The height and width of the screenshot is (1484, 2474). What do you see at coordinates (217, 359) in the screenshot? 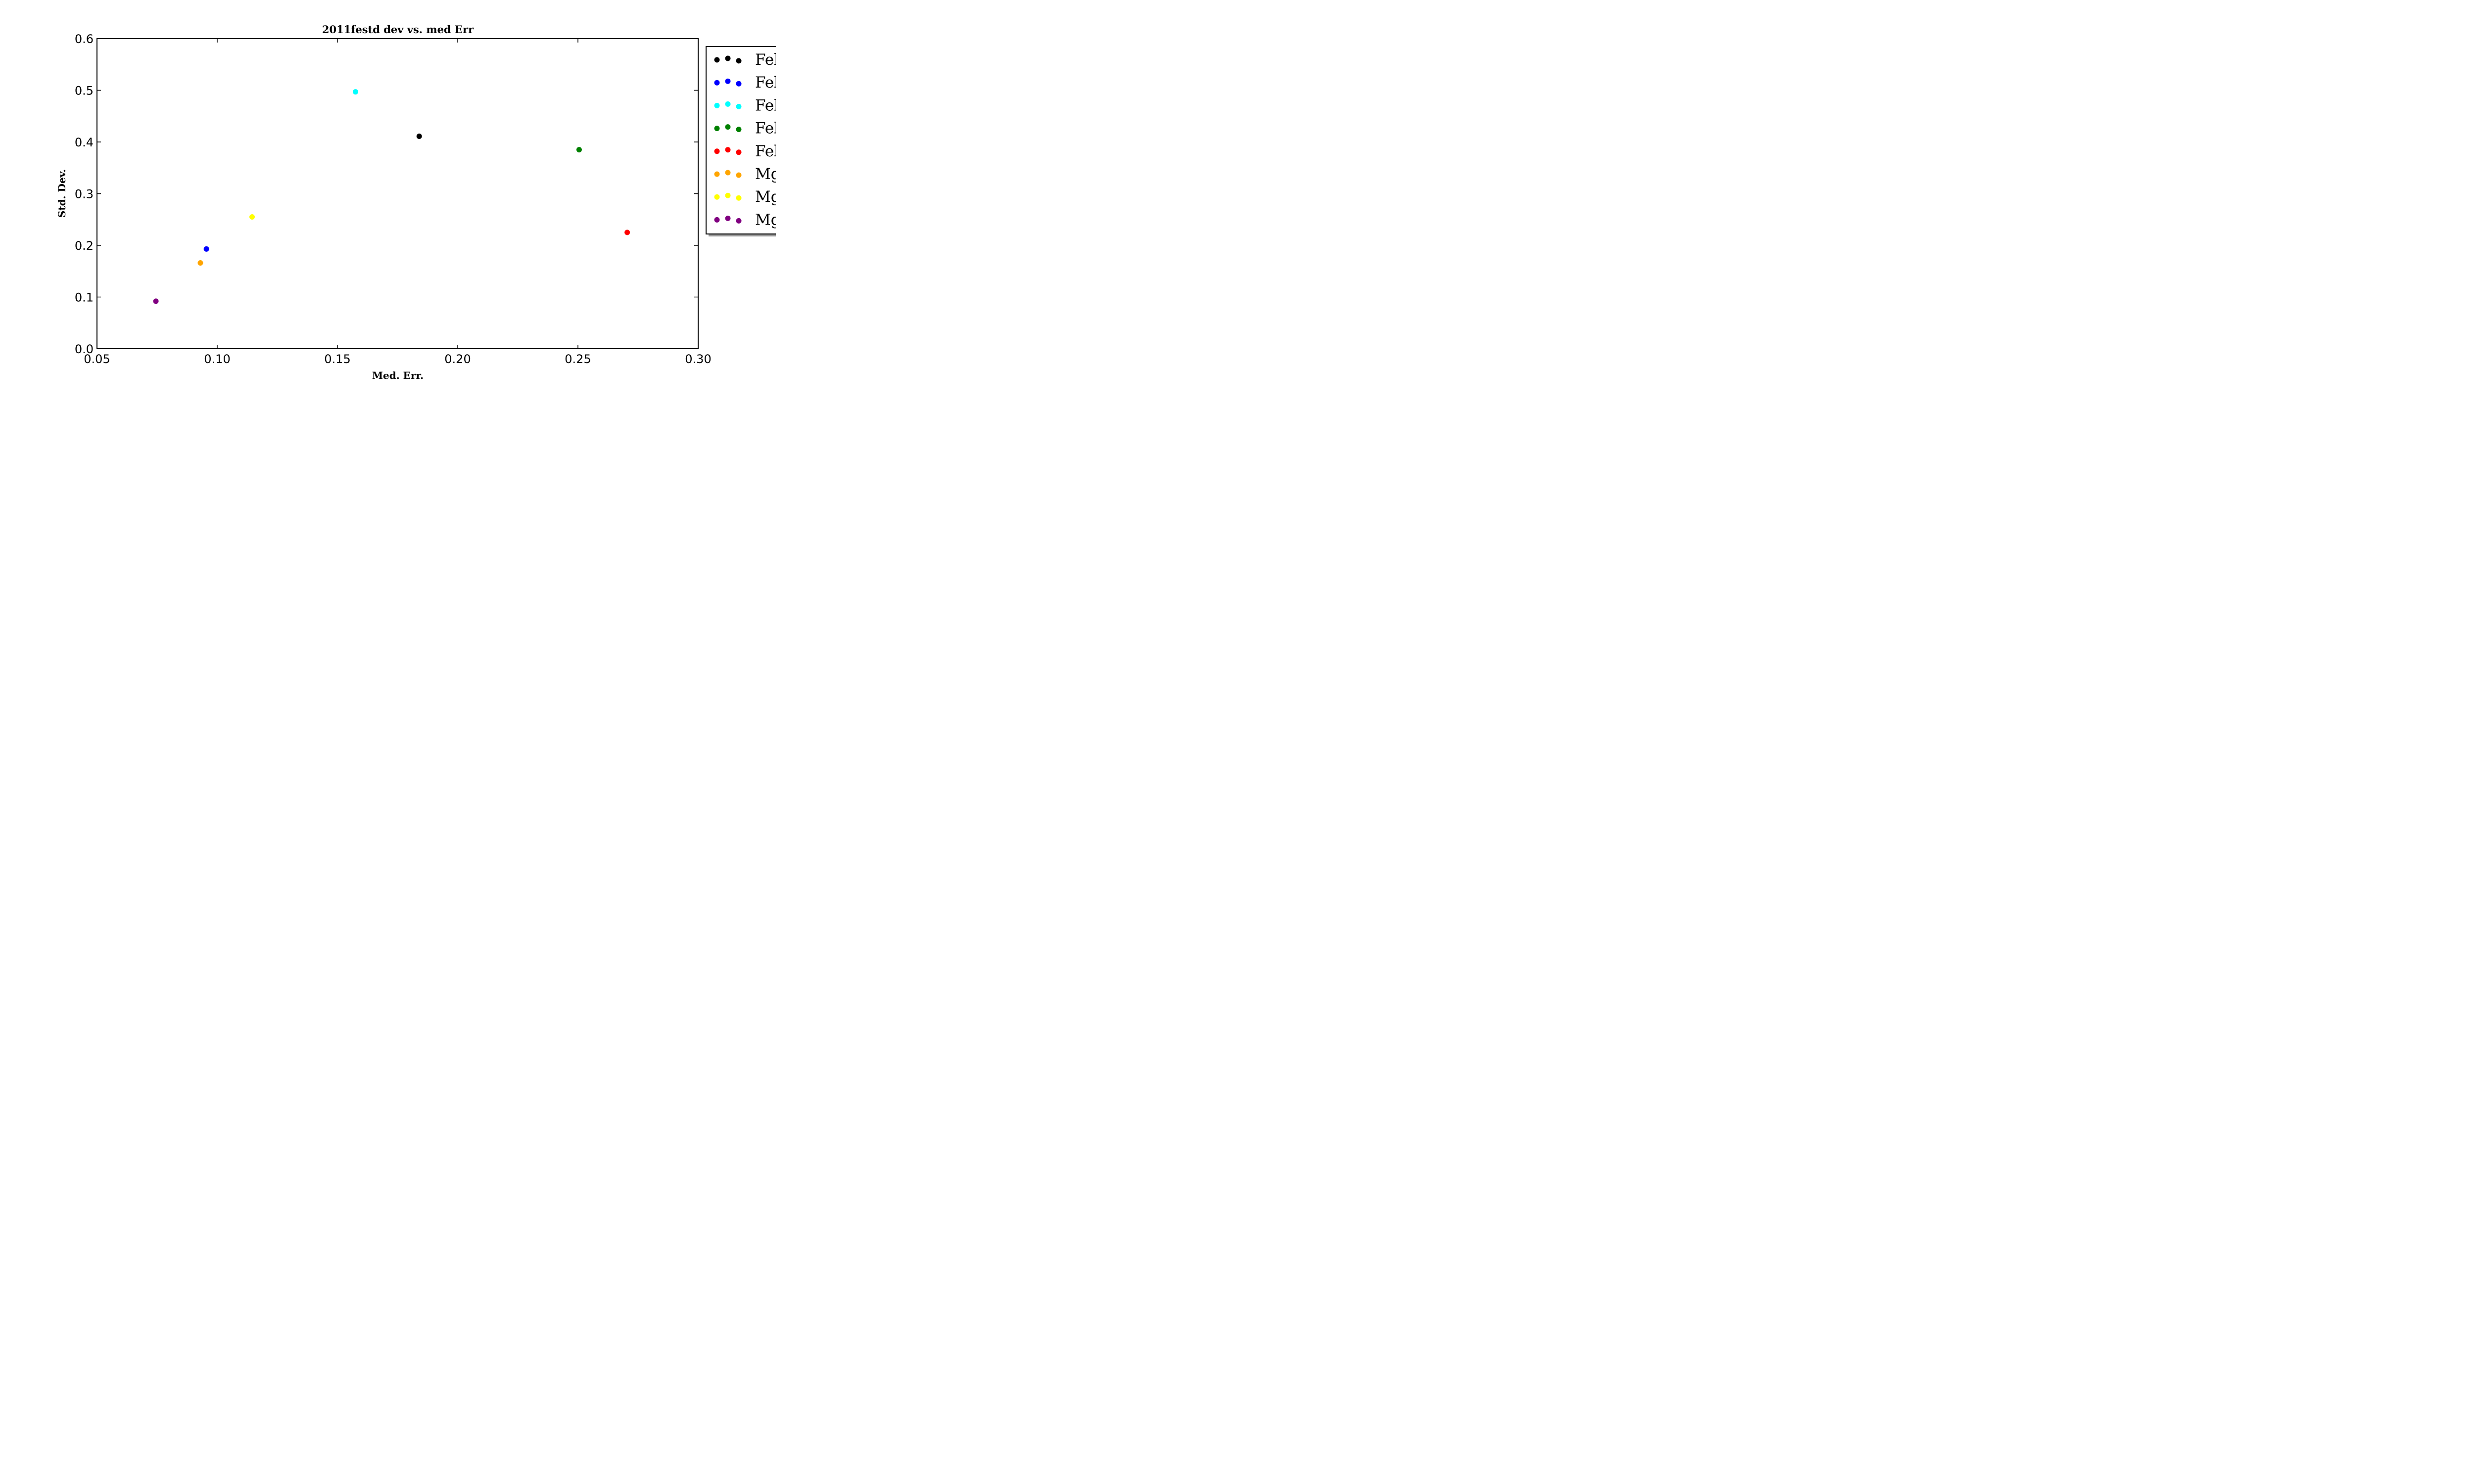
I see `x-tick-label: 0.10` at bounding box center [217, 359].